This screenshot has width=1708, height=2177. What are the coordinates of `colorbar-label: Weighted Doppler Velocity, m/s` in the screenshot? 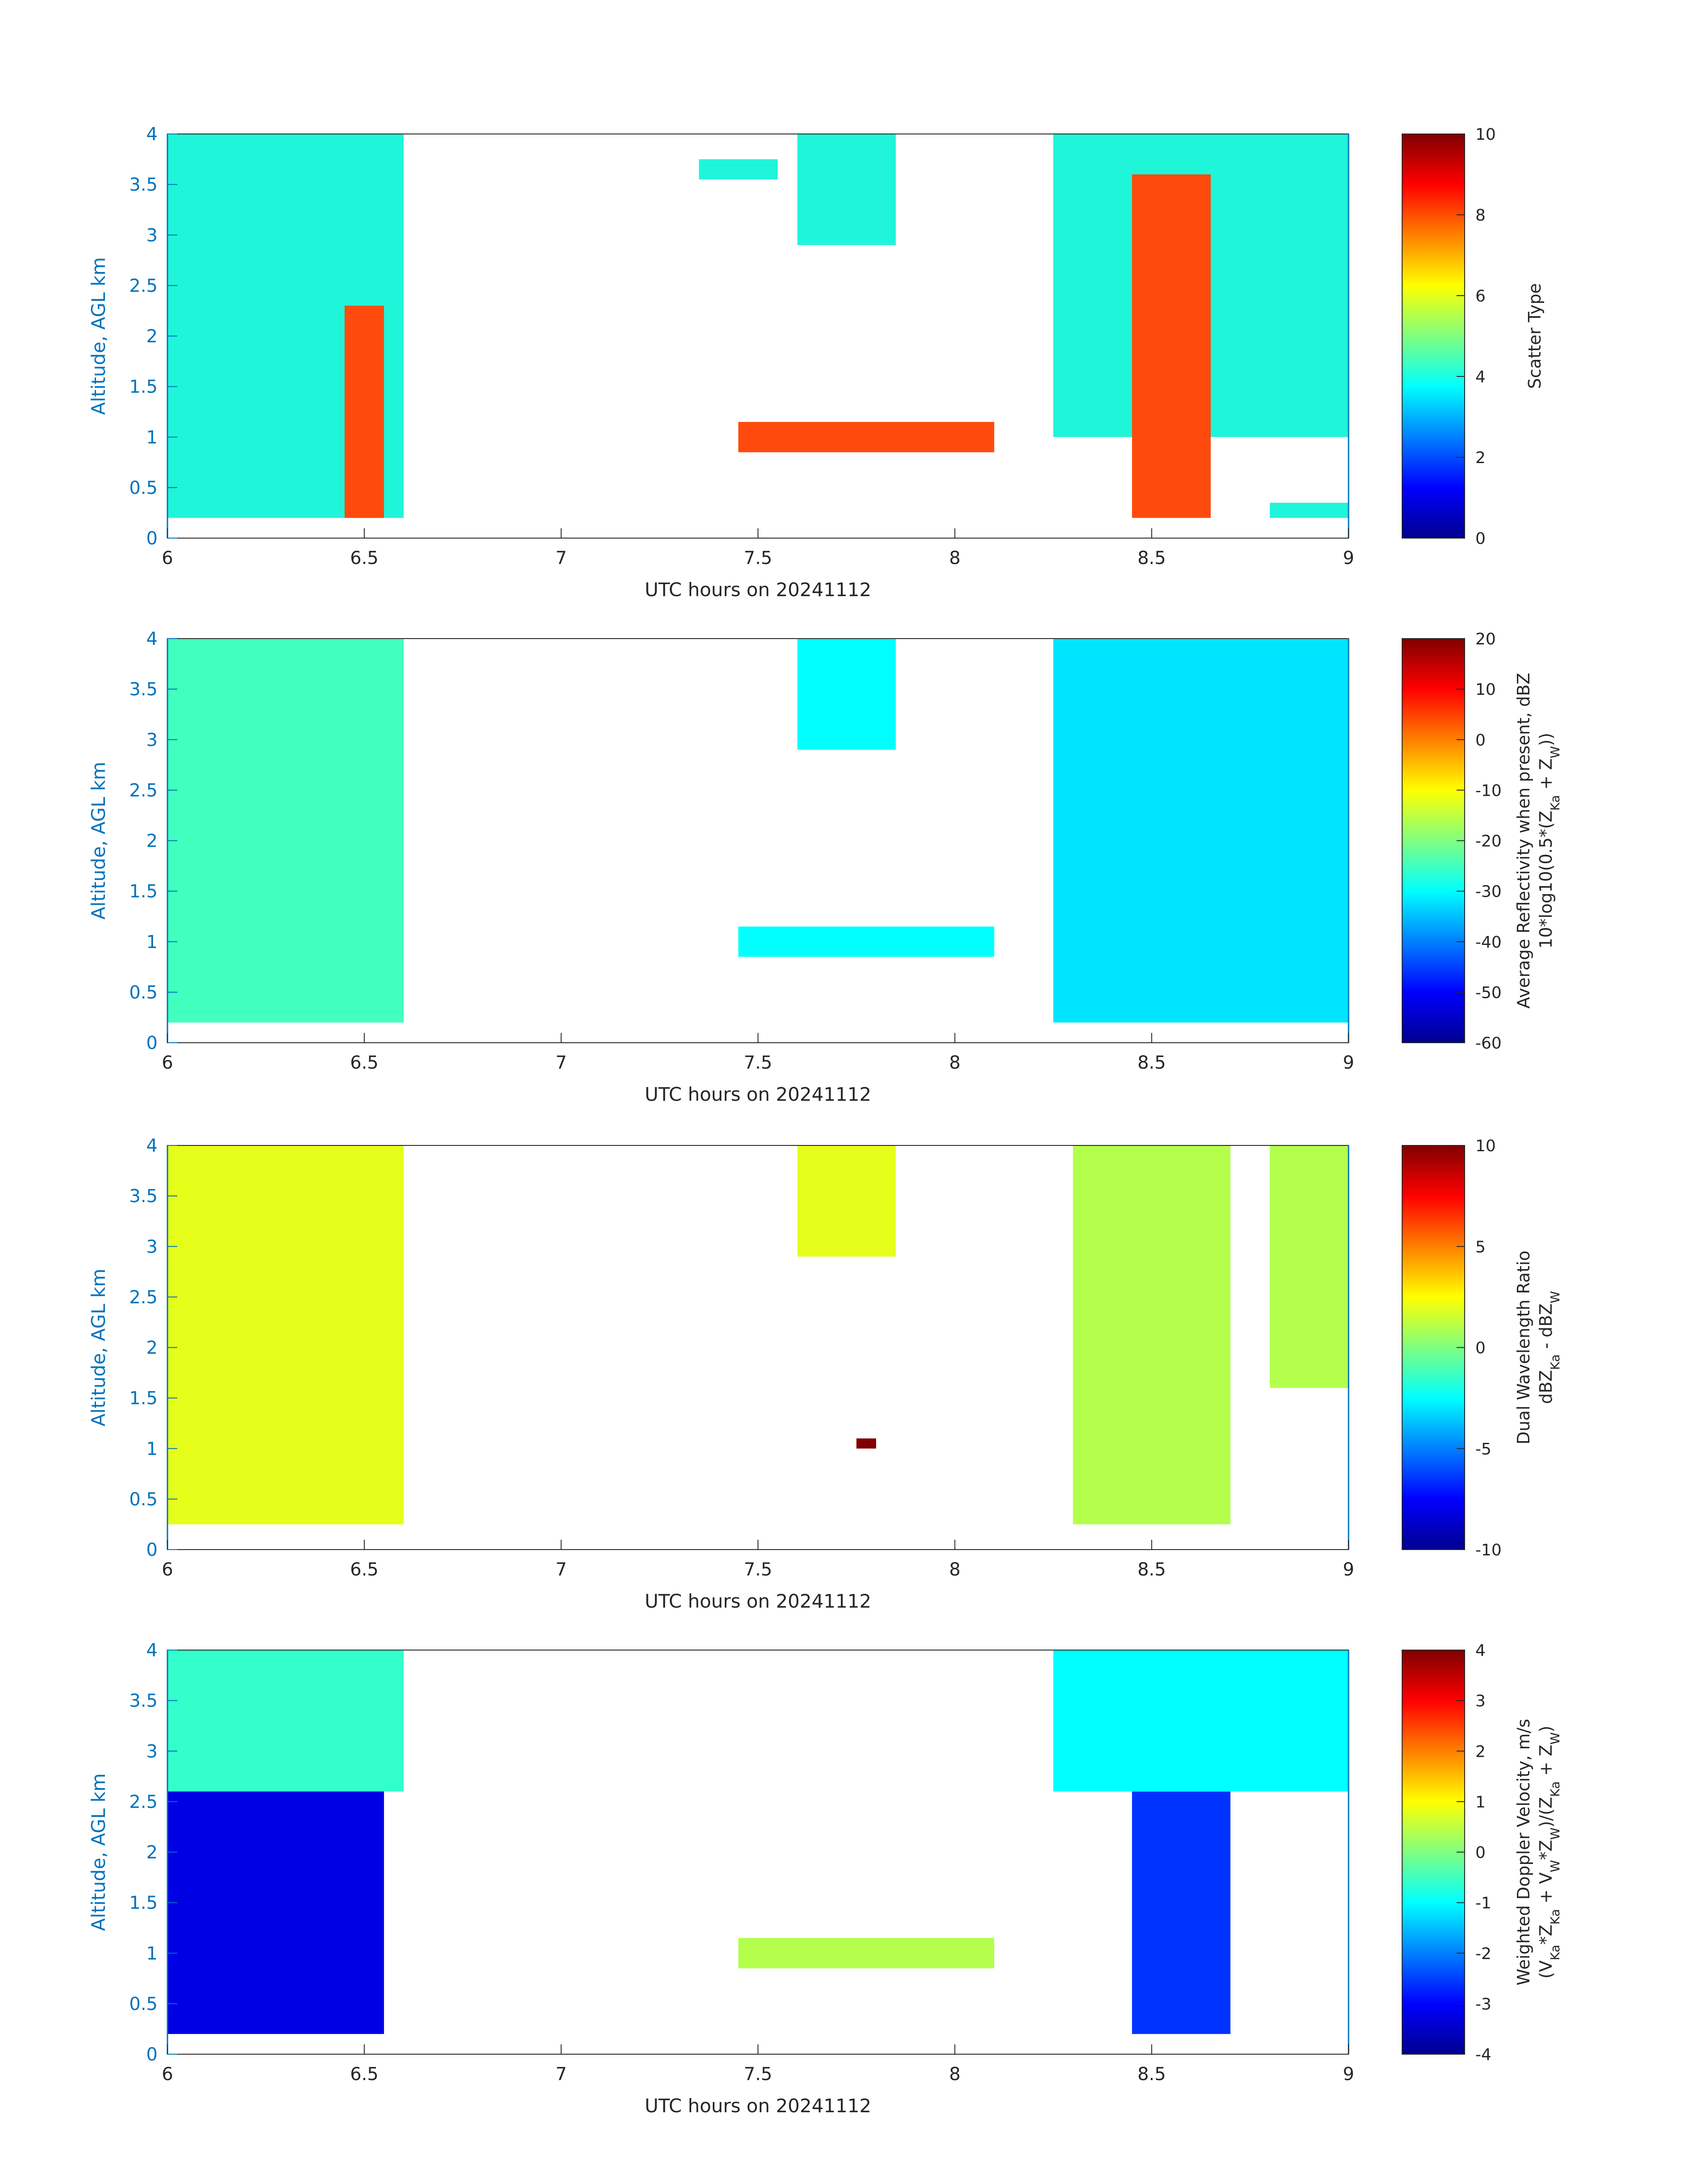 It's located at (1523, 1852).